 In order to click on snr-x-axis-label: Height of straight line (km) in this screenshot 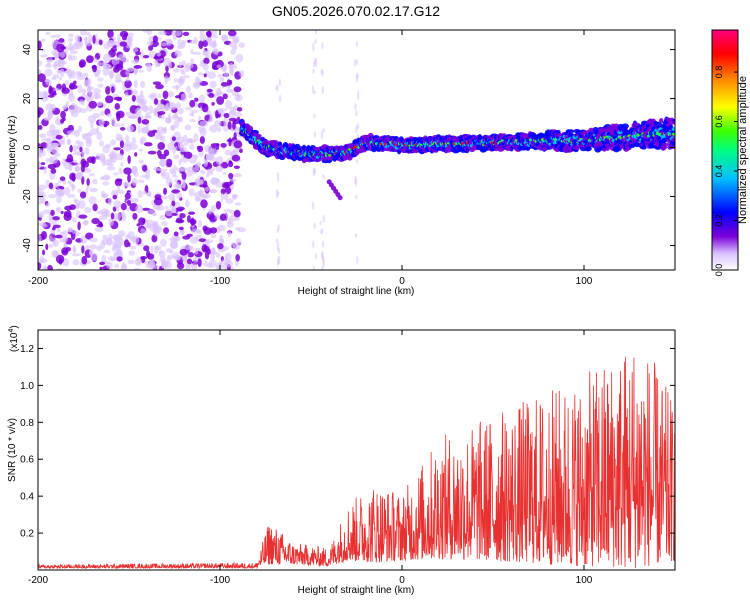, I will do `click(356, 590)`.